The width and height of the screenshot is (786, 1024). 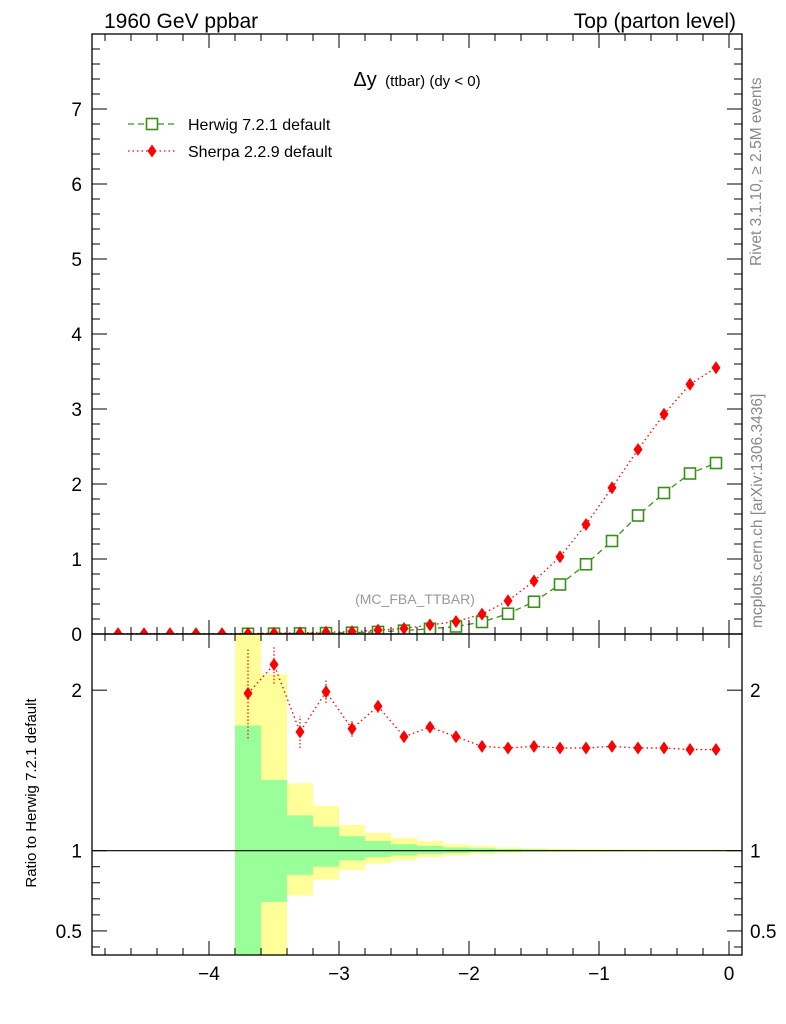 I want to click on main-y-tick-label: 0, so click(x=76, y=635).